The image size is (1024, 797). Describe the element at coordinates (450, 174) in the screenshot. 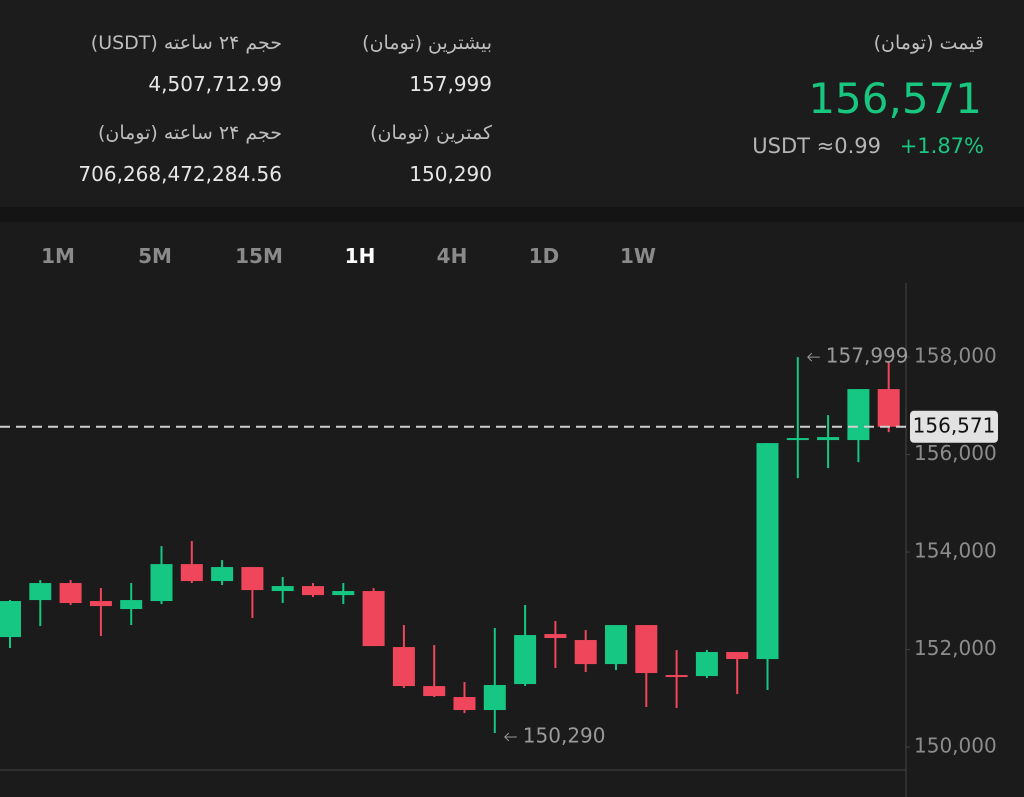

I see `low: 150,290` at that location.